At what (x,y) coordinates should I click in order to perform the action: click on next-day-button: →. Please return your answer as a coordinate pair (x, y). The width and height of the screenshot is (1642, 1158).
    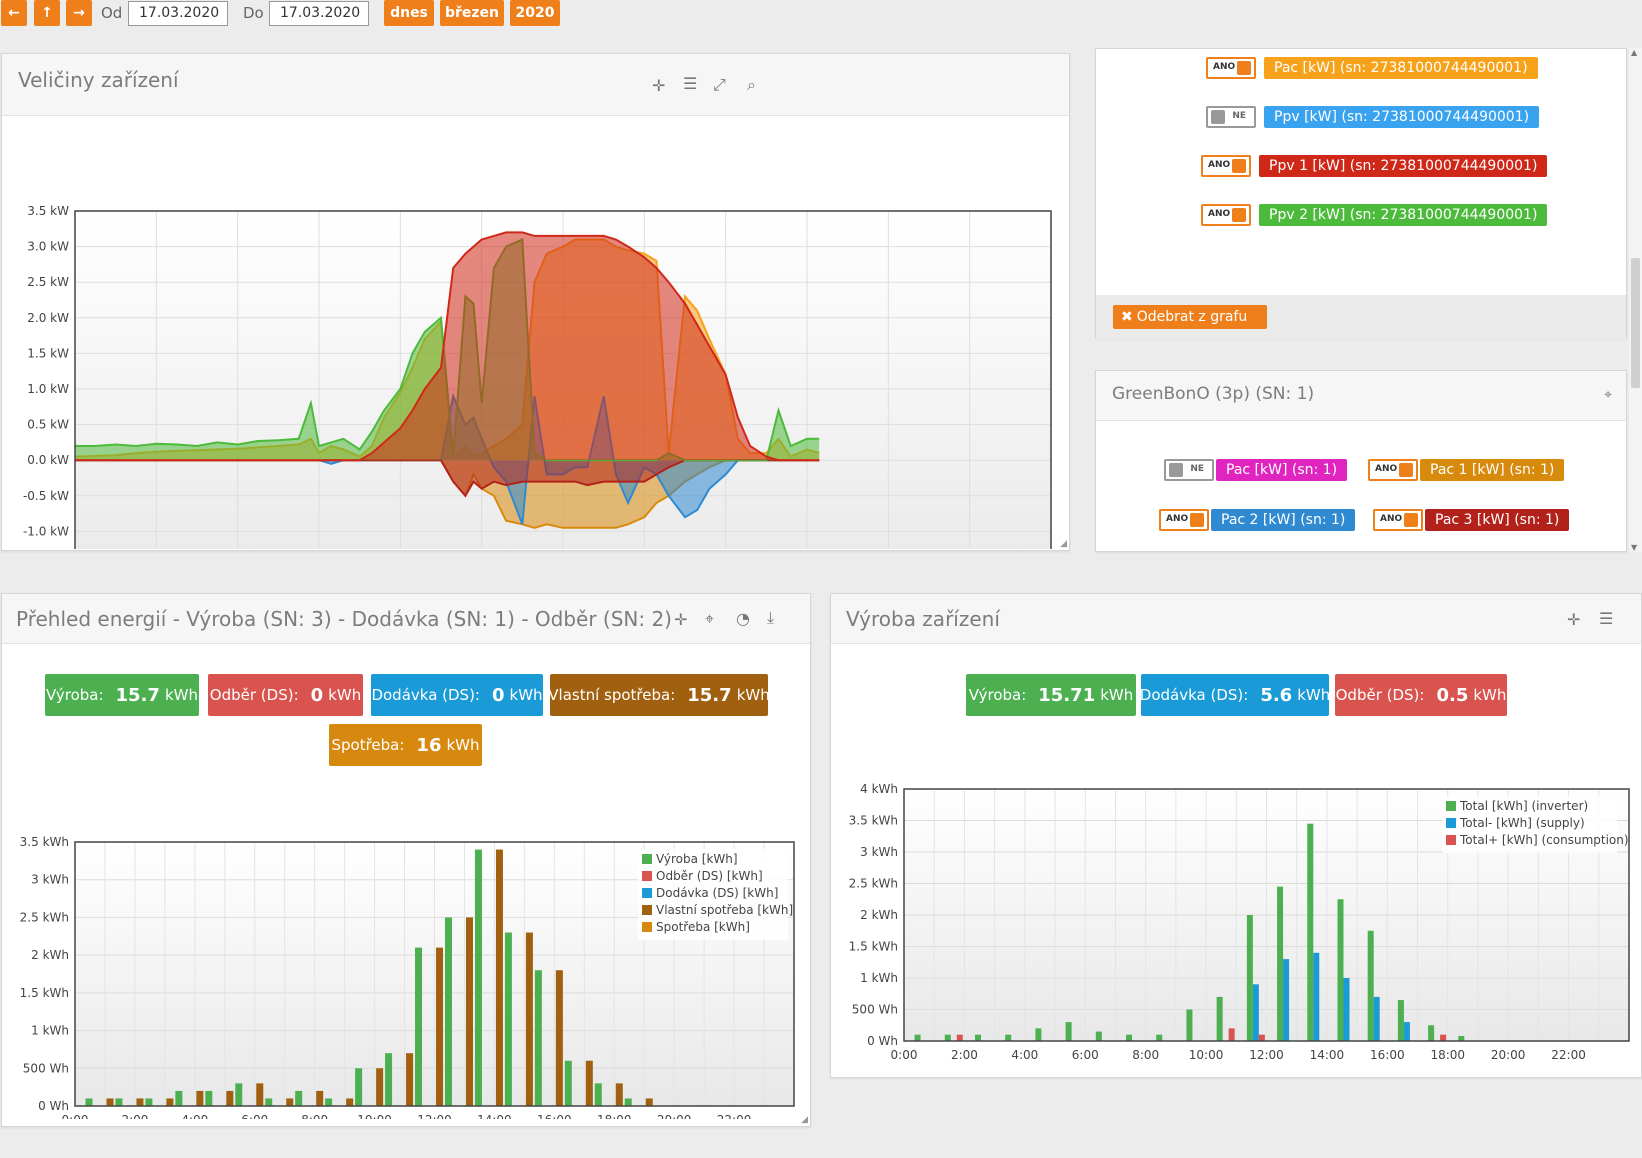
    Looking at the image, I should click on (79, 13).